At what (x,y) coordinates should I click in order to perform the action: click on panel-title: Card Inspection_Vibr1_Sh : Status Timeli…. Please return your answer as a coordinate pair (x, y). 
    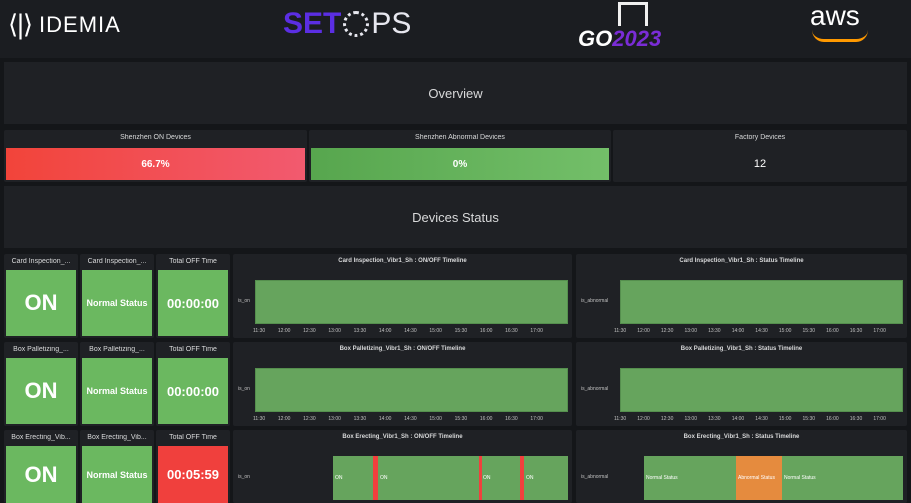
    Looking at the image, I should click on (741, 261).